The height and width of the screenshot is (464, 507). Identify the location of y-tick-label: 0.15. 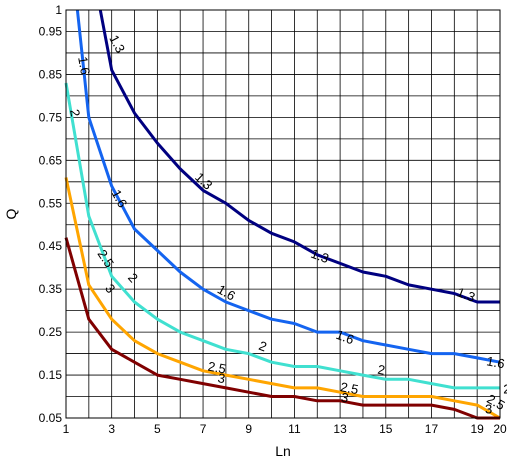
(51, 375).